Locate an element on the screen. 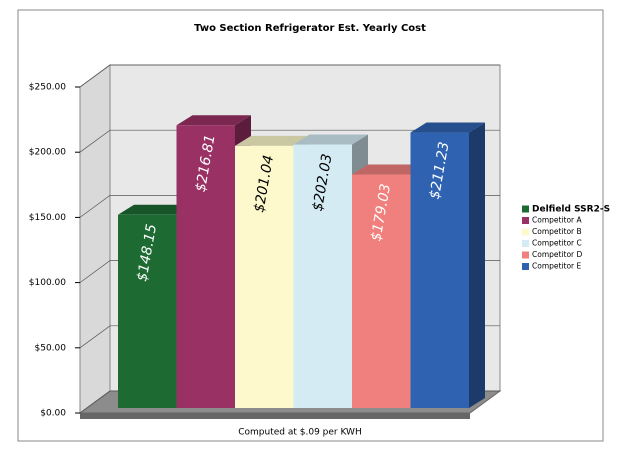 This screenshot has width=619, height=453. legend-label: Competitor B is located at coordinates (557, 231).